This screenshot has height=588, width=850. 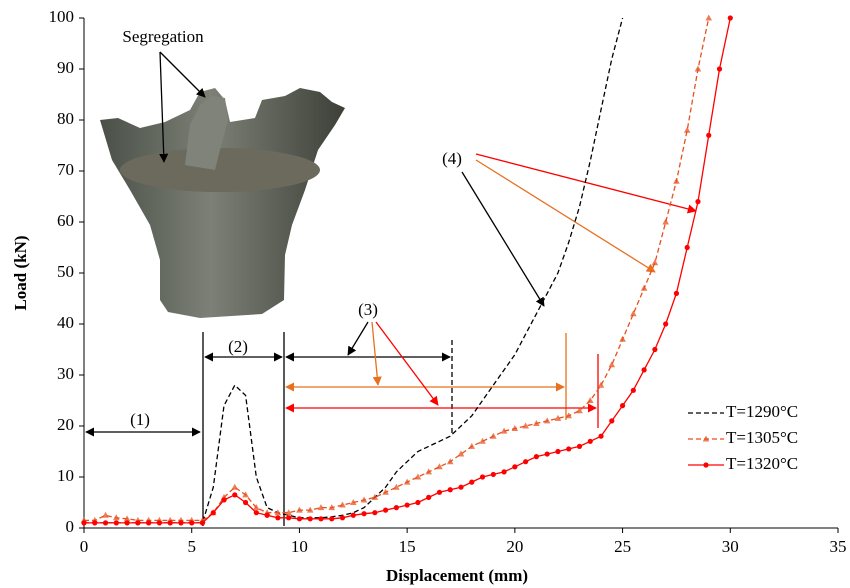 What do you see at coordinates (65, 118) in the screenshot?
I see `y-tick-label: 80` at bounding box center [65, 118].